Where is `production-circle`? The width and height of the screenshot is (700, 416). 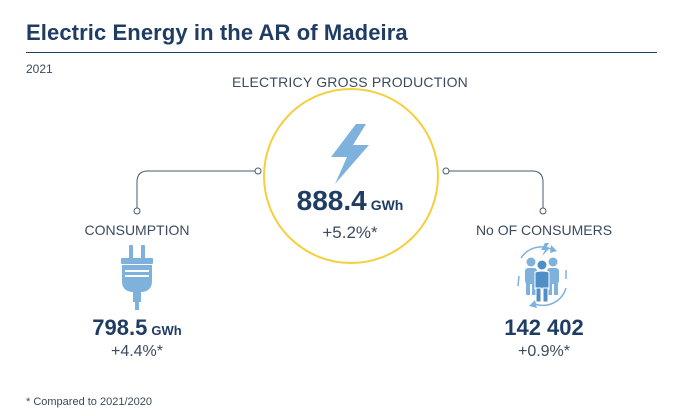 production-circle is located at coordinates (351, 176).